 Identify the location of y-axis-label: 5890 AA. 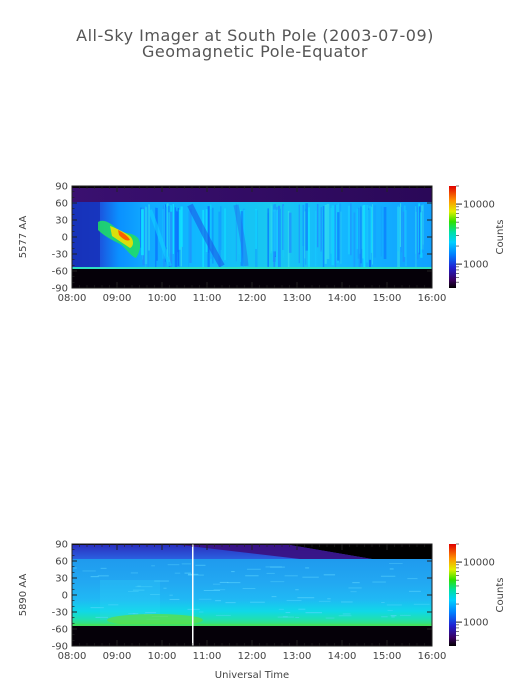
(23, 595).